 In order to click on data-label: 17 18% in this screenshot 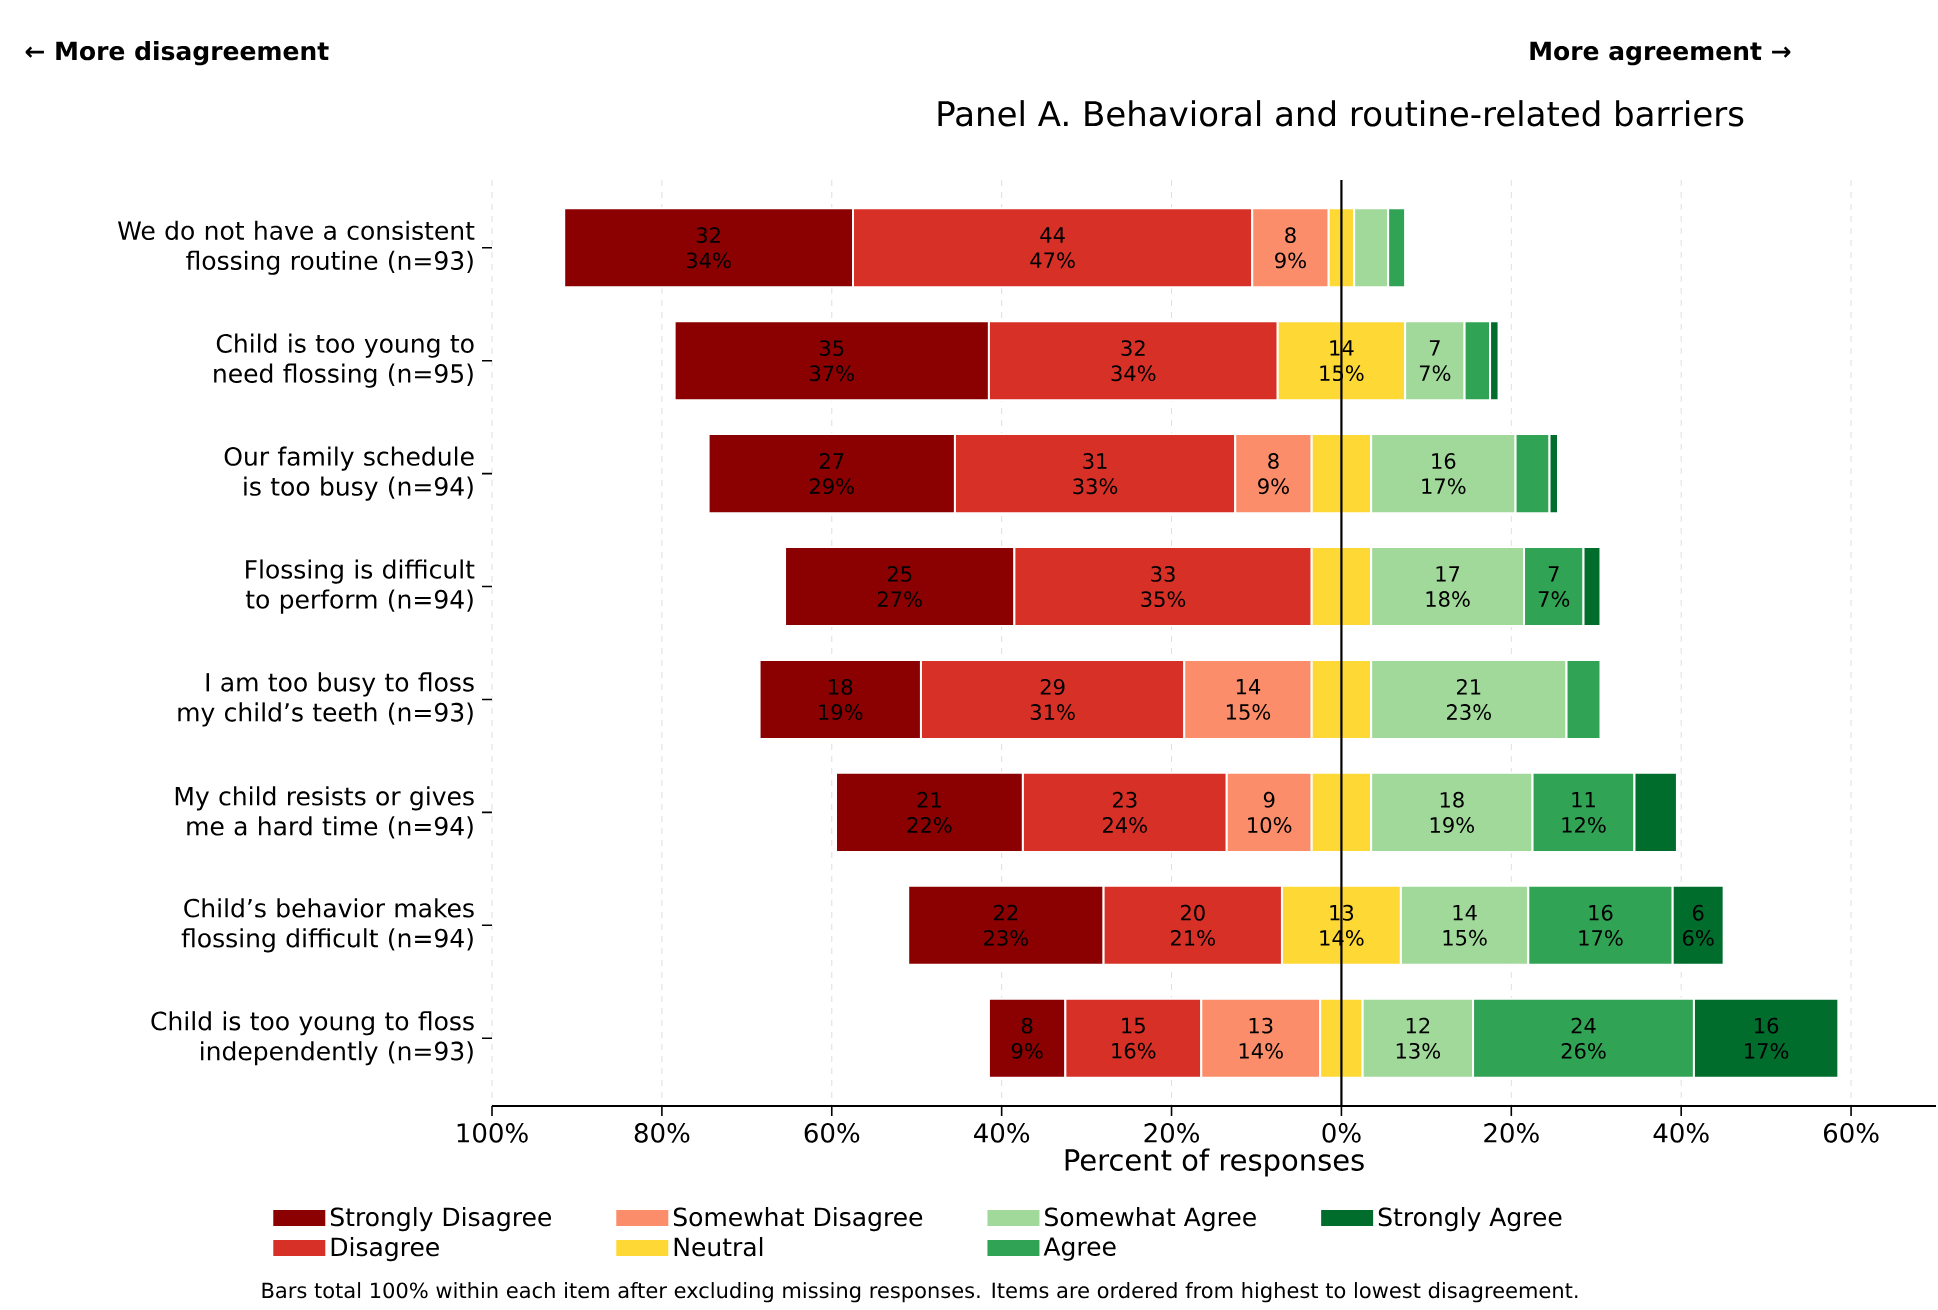, I will do `click(1448, 586)`.